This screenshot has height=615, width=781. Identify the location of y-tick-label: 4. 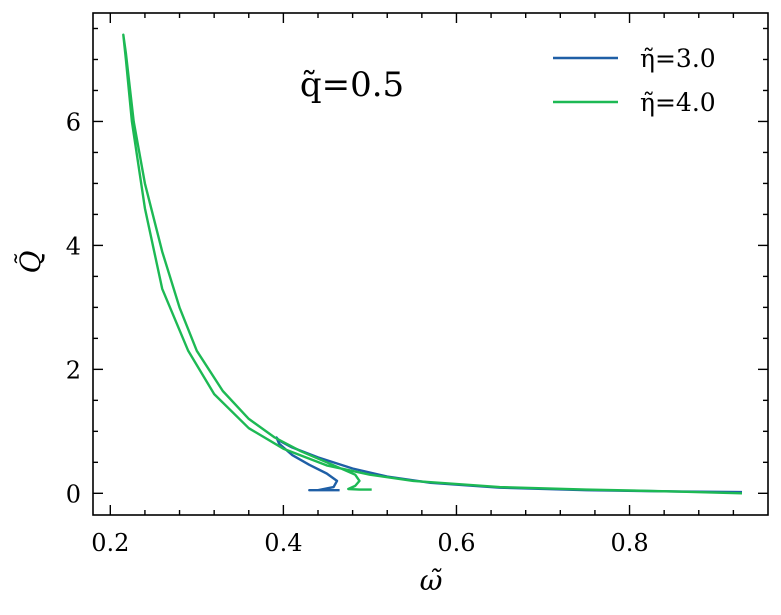
(73, 246).